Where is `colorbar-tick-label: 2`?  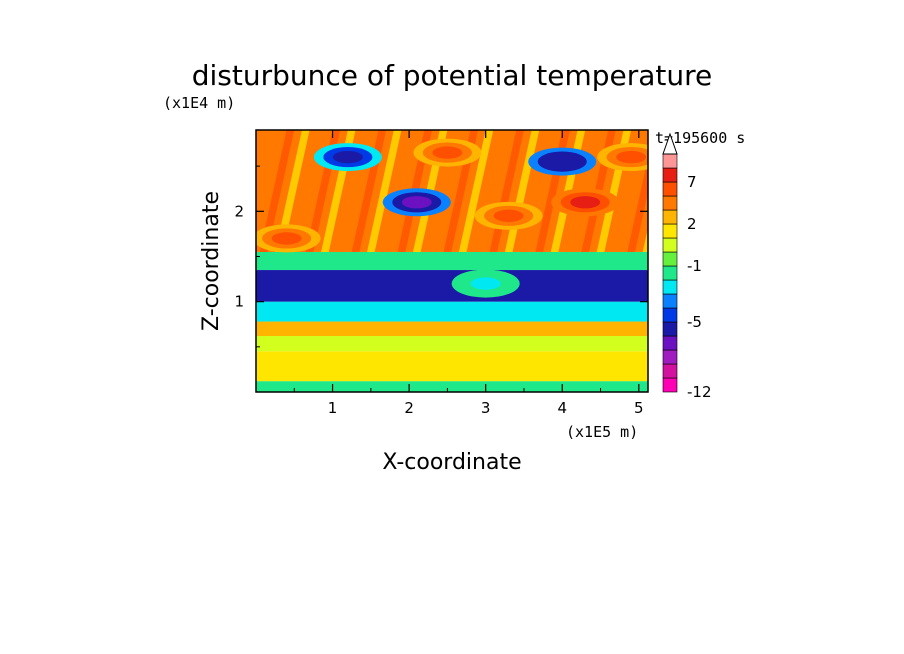
colorbar-tick-label: 2 is located at coordinates (692, 224).